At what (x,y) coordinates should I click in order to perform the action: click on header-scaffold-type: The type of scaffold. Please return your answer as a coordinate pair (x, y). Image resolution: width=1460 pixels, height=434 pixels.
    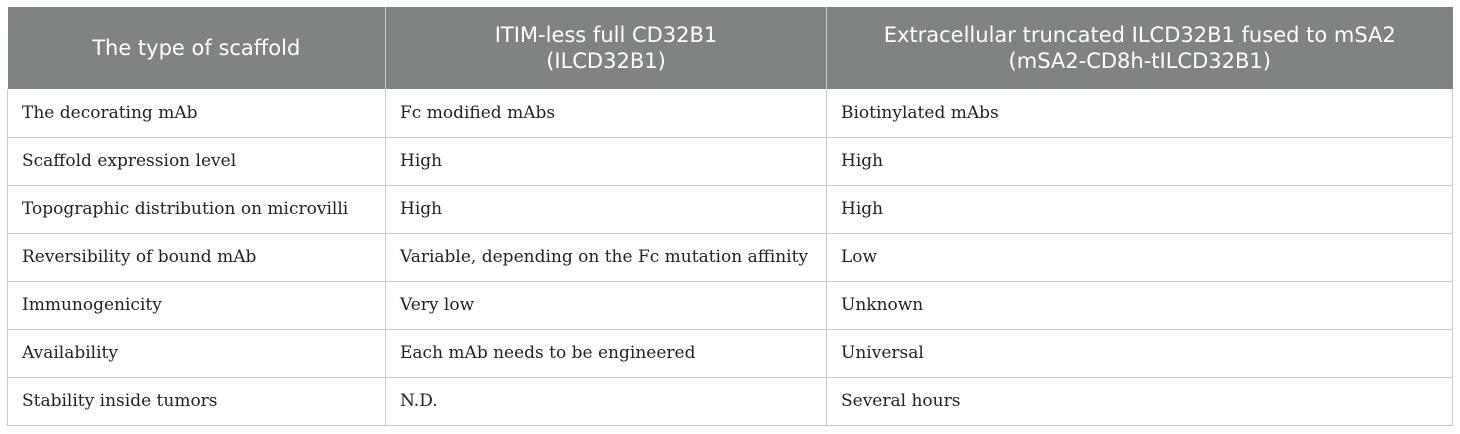
    Looking at the image, I should click on (196, 48).